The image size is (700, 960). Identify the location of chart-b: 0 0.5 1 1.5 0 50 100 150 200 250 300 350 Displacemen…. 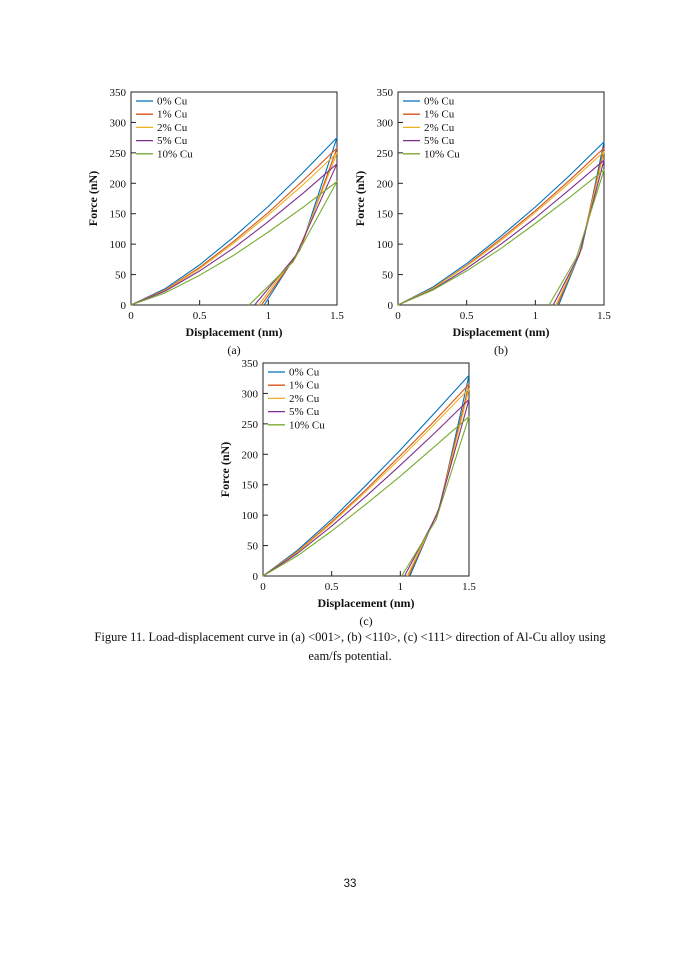
(482, 222).